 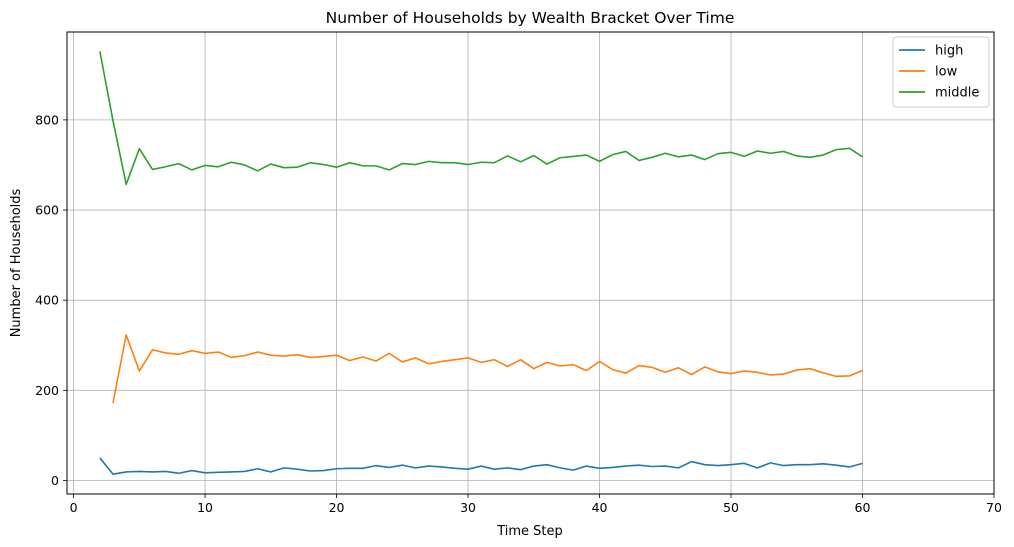 I want to click on legend-label-low: low, so click(x=946, y=72).